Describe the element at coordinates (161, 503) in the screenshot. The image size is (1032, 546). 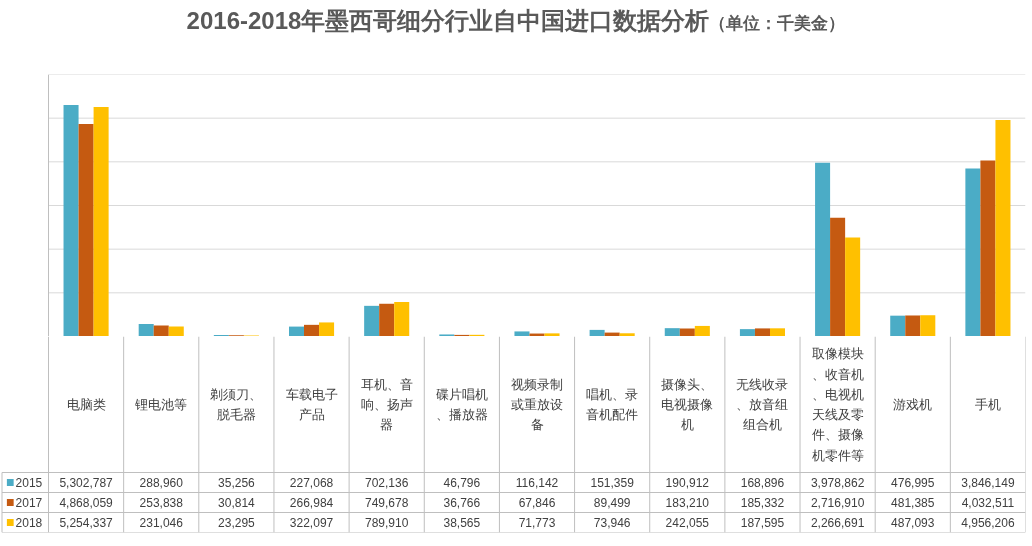
I see `data-label: 253,838` at that location.